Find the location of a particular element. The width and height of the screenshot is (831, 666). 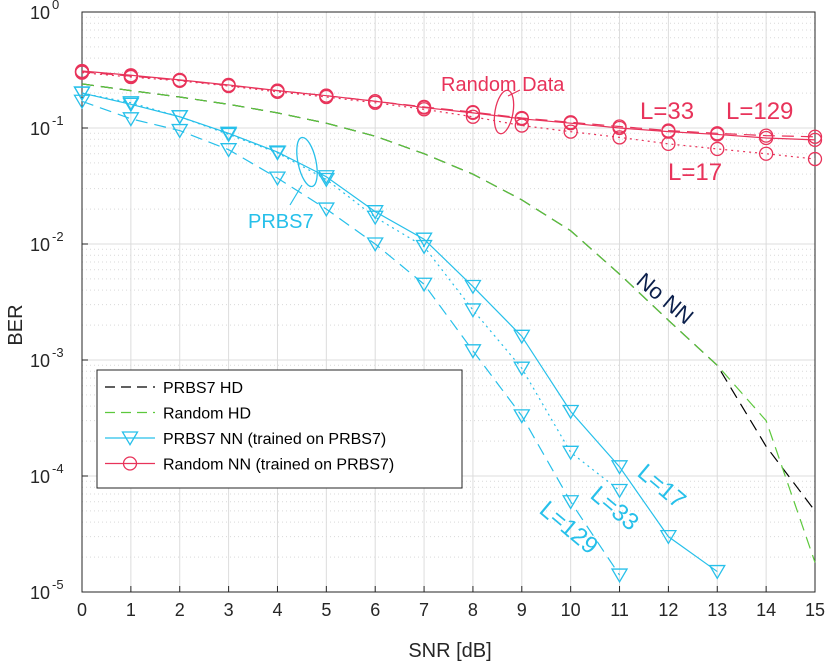

x-tick-label: 3 is located at coordinates (229, 610).